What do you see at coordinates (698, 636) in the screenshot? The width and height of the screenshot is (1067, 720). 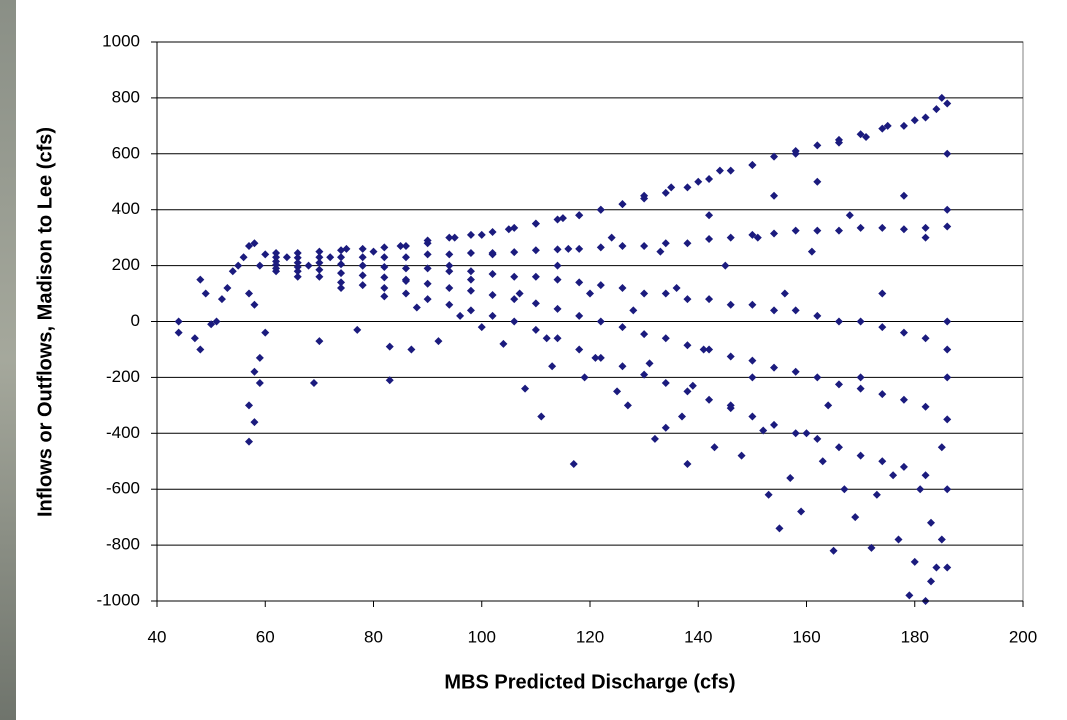 I see `x-tick-label: 140` at bounding box center [698, 636].